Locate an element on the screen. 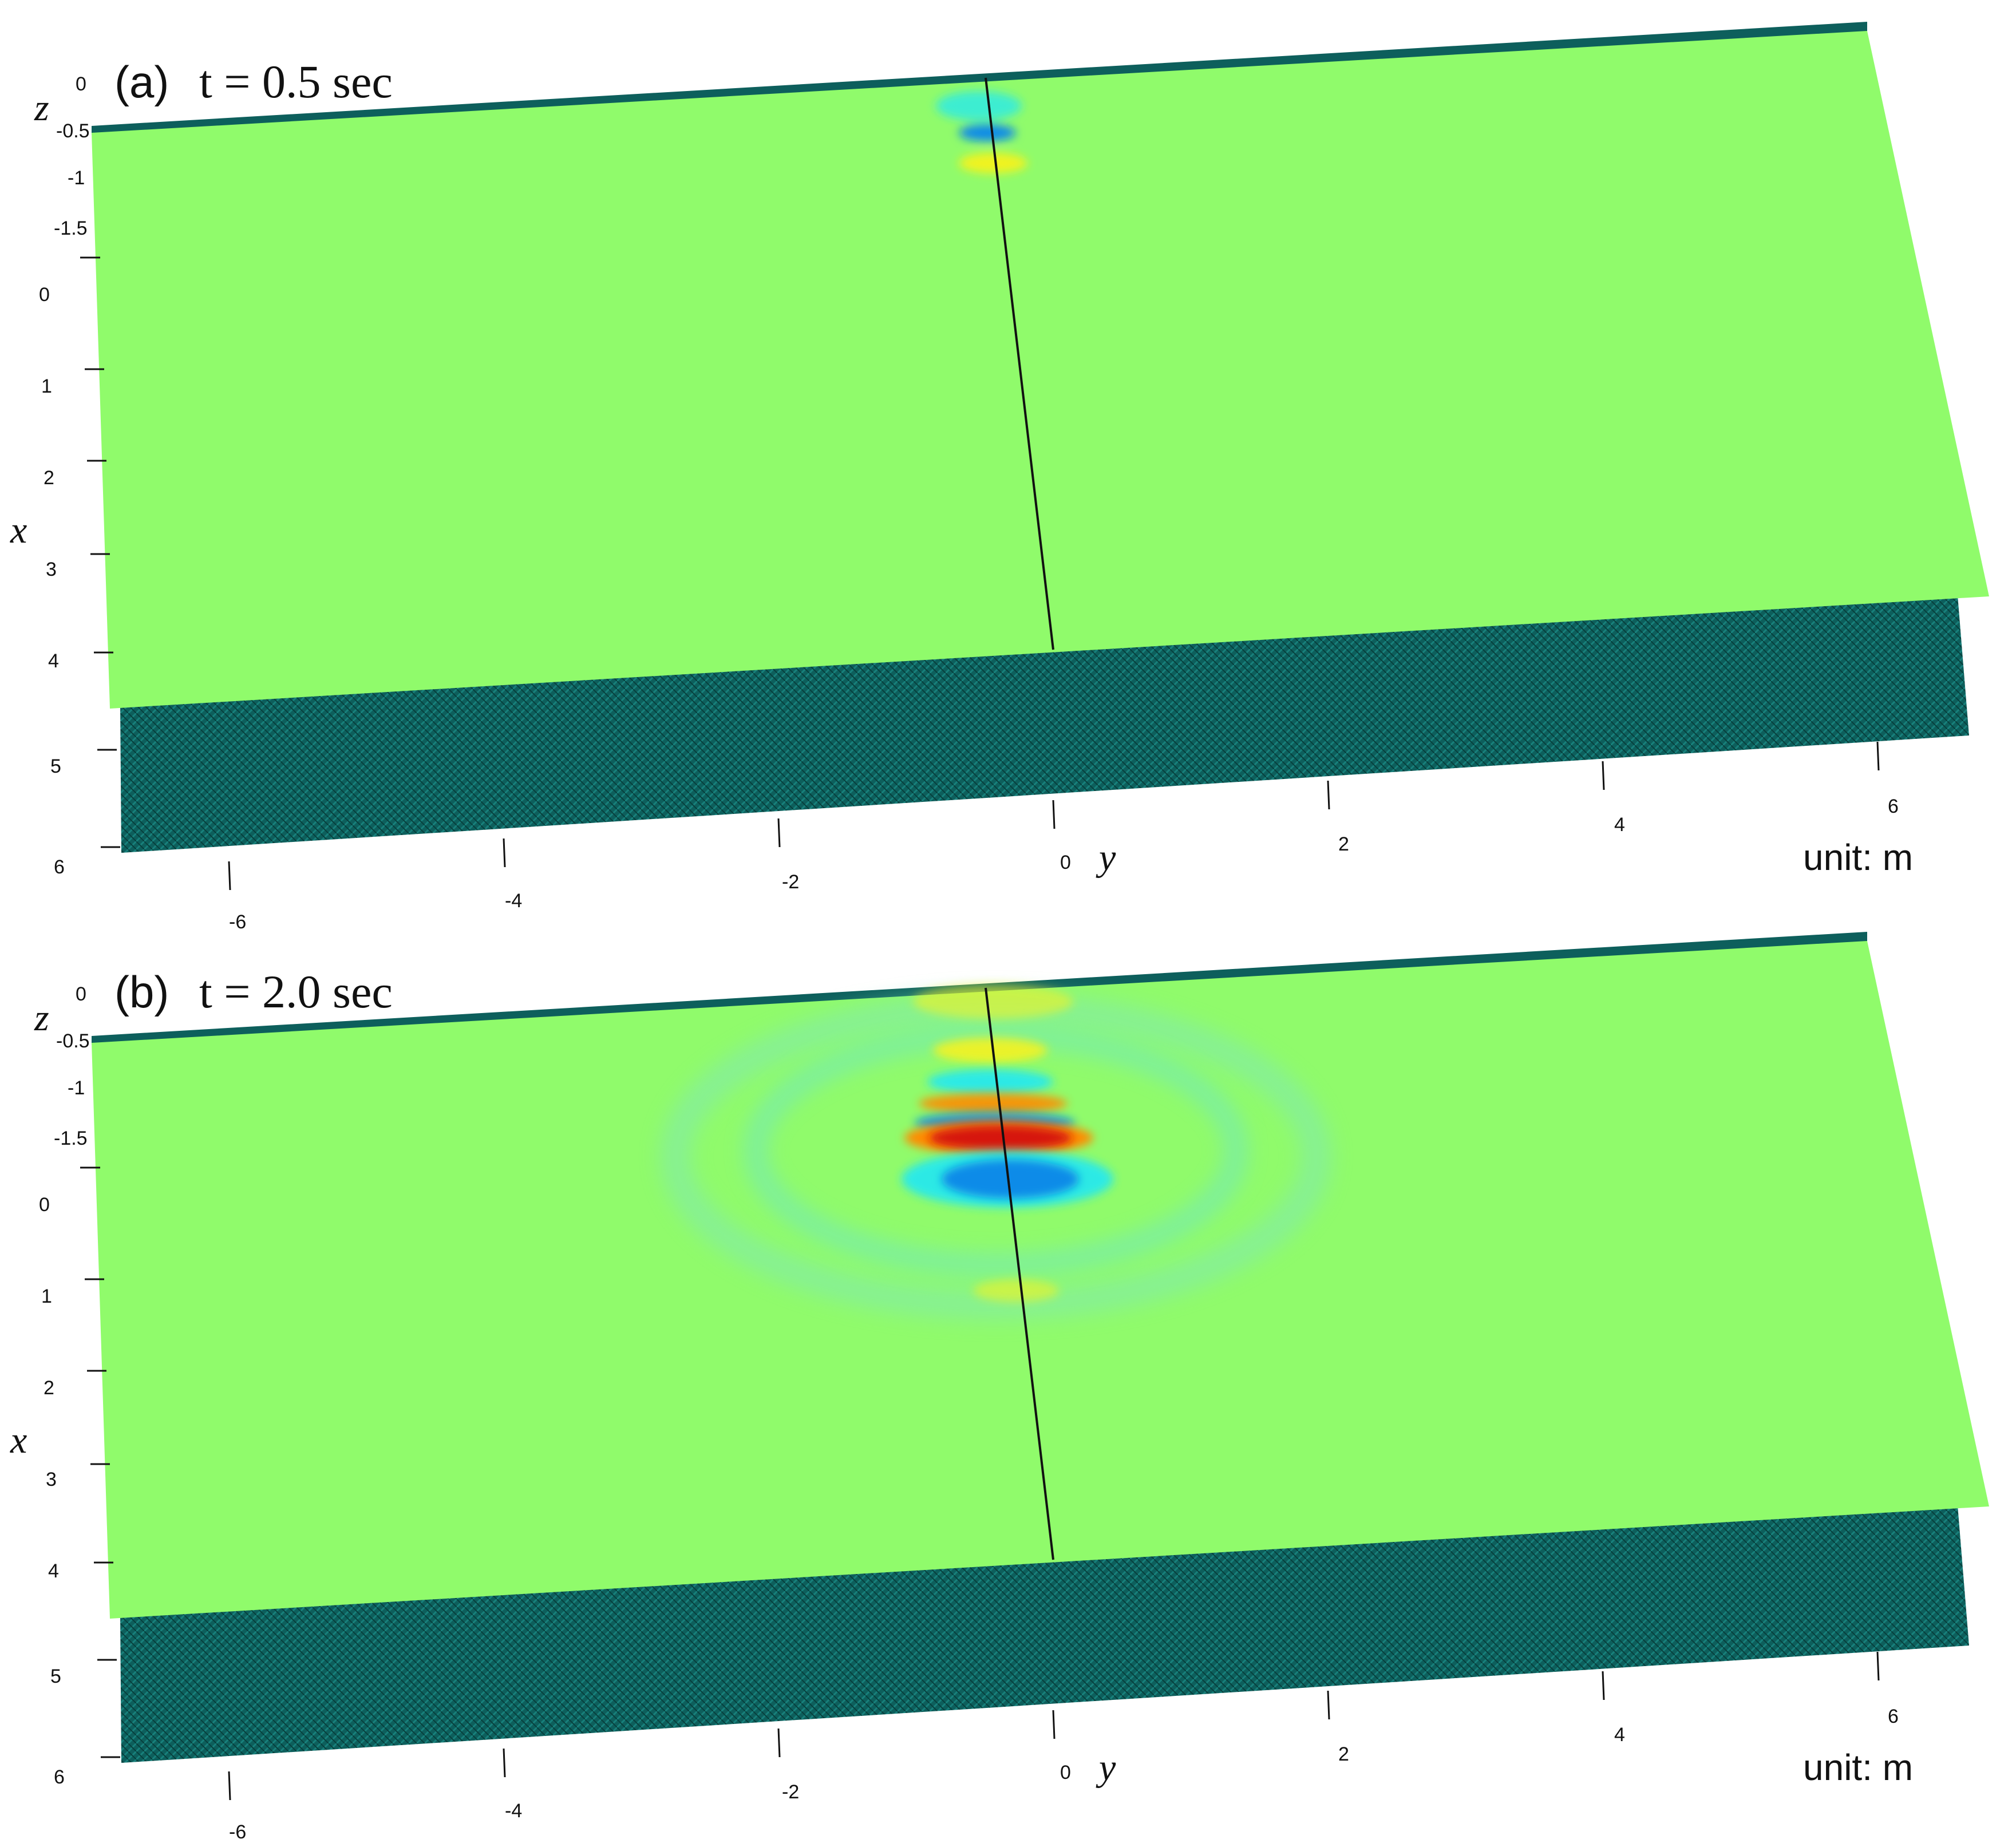 The height and width of the screenshot is (1847, 2016). outer-ring-inner is located at coordinates (996, 1150).